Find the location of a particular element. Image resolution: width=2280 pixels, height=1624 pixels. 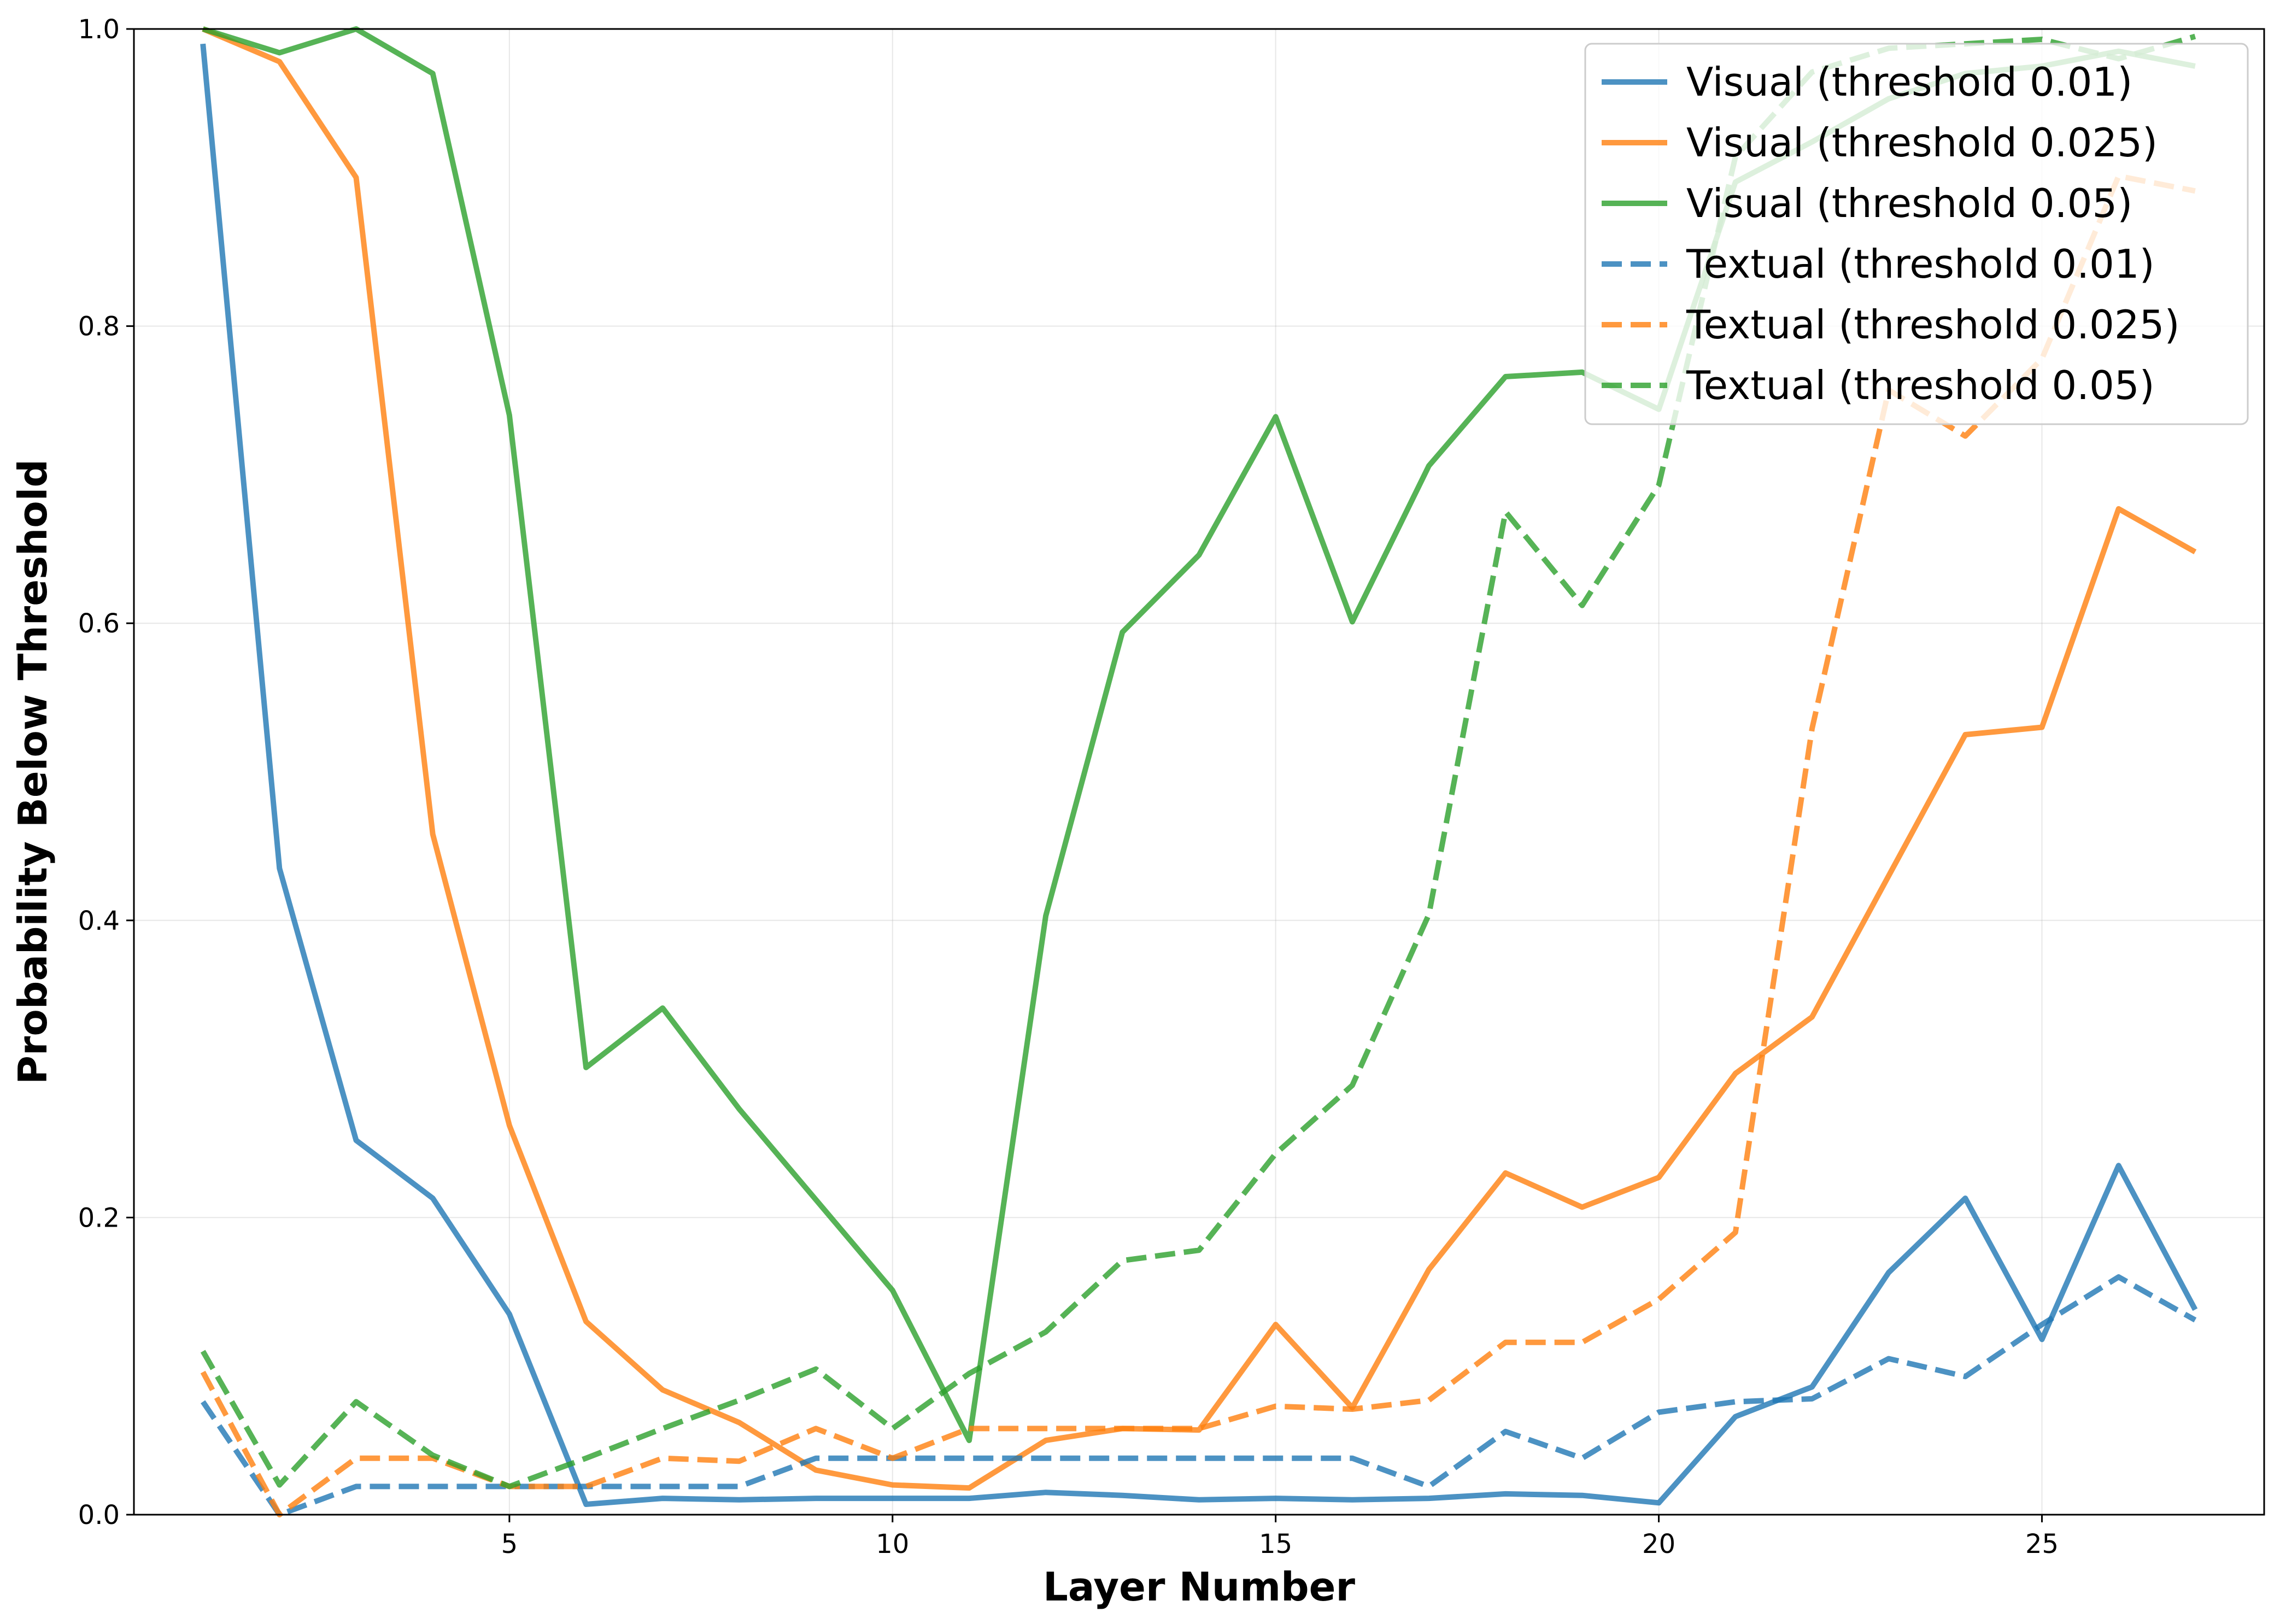

legend-label: Textual (threshold 0.05) is located at coordinates (1920, 385).